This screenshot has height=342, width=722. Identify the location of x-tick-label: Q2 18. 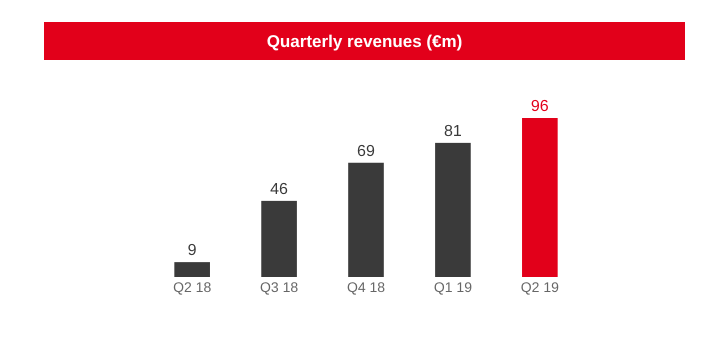
(192, 287).